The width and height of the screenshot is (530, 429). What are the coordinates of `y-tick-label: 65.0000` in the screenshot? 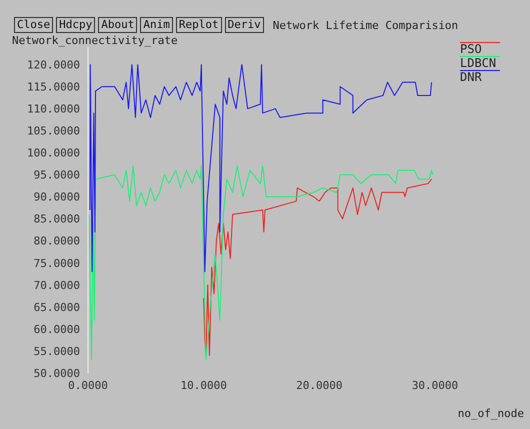 It's located at (57, 307).